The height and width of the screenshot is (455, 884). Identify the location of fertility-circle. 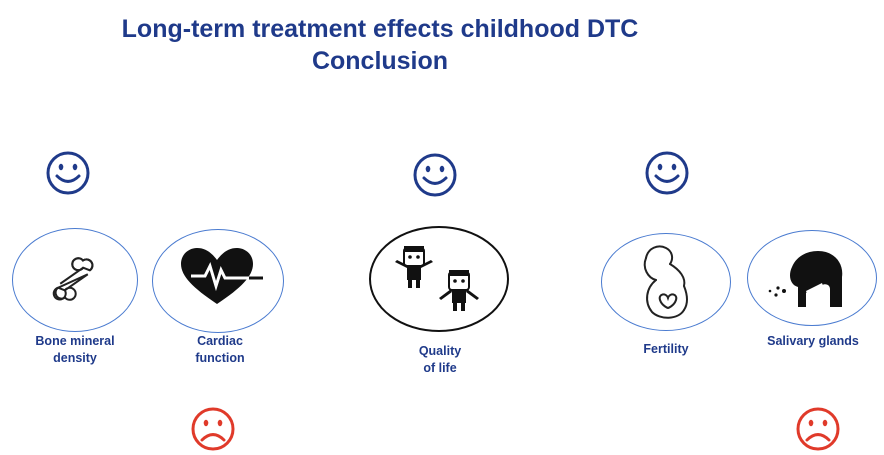
(666, 282).